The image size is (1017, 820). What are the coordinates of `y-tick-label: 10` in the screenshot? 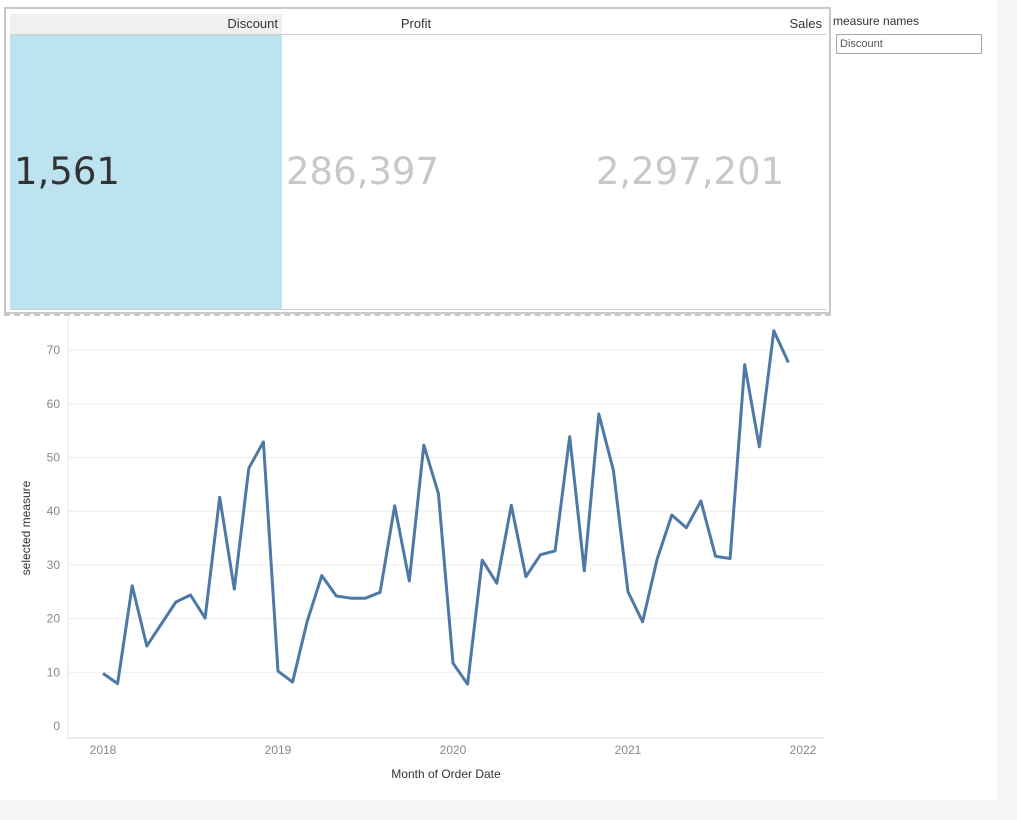 It's located at (54, 672).